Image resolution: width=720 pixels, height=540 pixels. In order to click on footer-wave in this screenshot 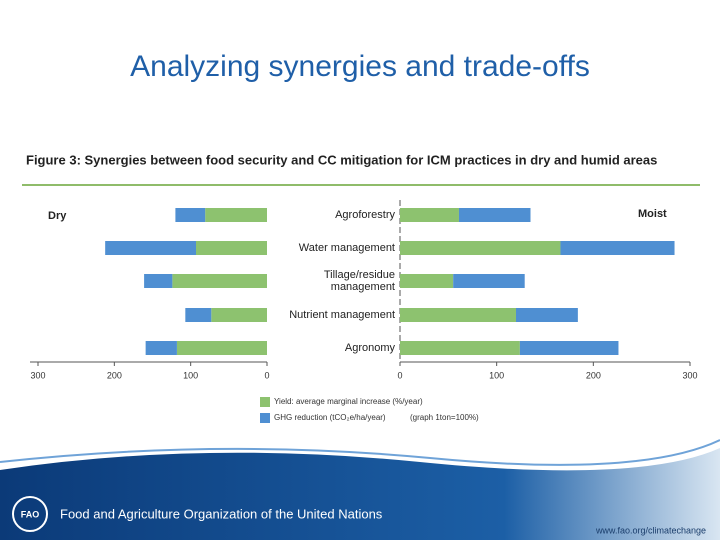, I will do `click(360, 452)`.